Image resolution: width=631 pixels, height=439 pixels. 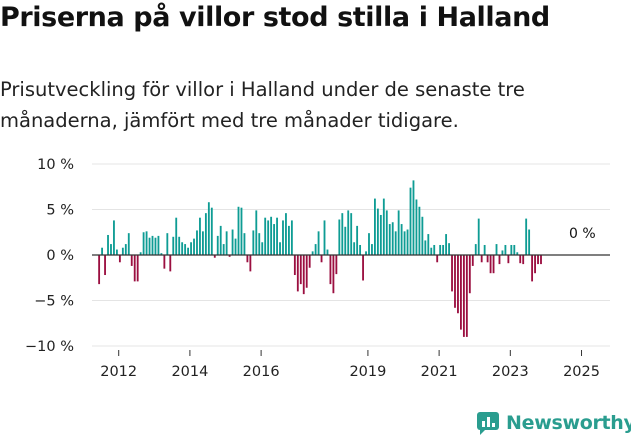 I want to click on y-tick-label: 10 %, so click(x=55, y=165).